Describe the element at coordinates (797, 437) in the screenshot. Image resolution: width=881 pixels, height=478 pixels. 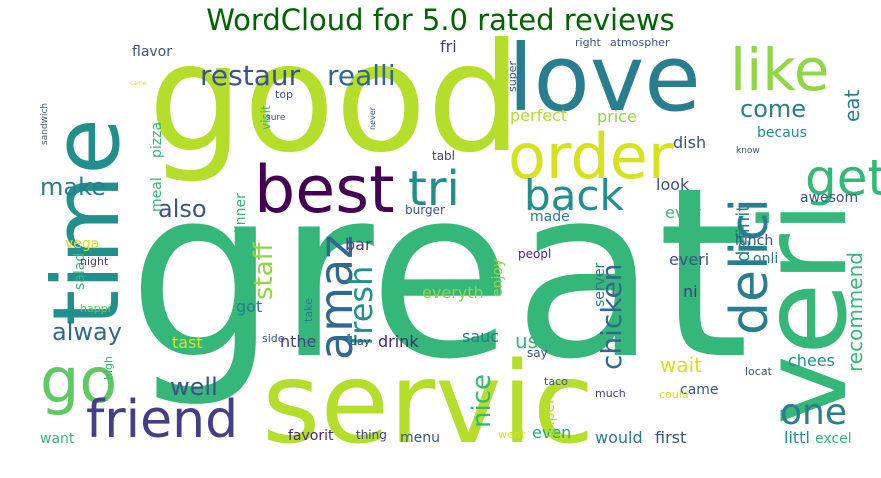
I see `word-littl: littl` at that location.